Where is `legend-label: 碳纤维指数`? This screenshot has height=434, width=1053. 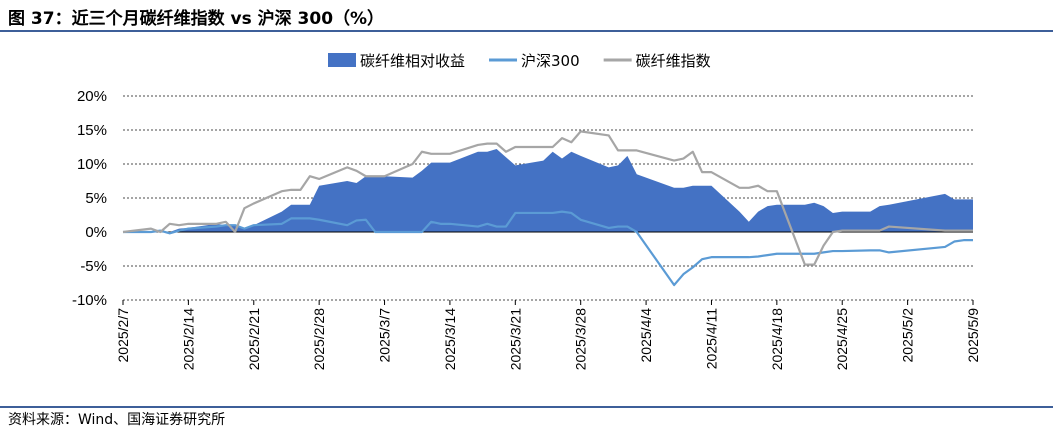
legend-label: 碳纤维指数 is located at coordinates (673, 61).